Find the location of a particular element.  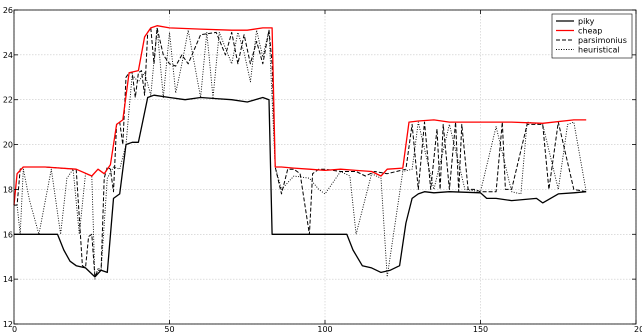

y-tick-label: 14 is located at coordinates (8, 279).